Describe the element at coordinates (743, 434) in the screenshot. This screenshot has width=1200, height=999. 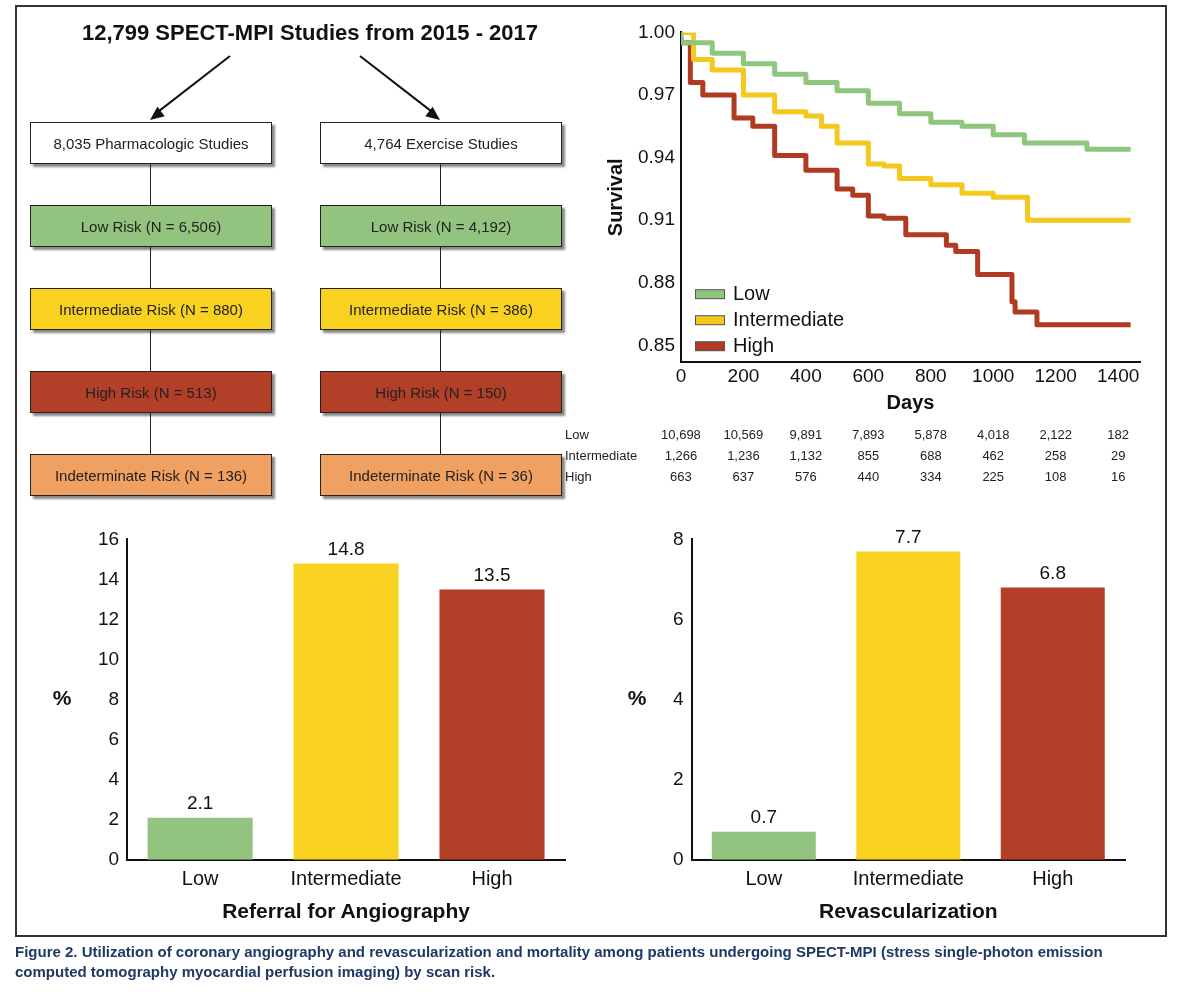
I see `text: 10,569` at that location.